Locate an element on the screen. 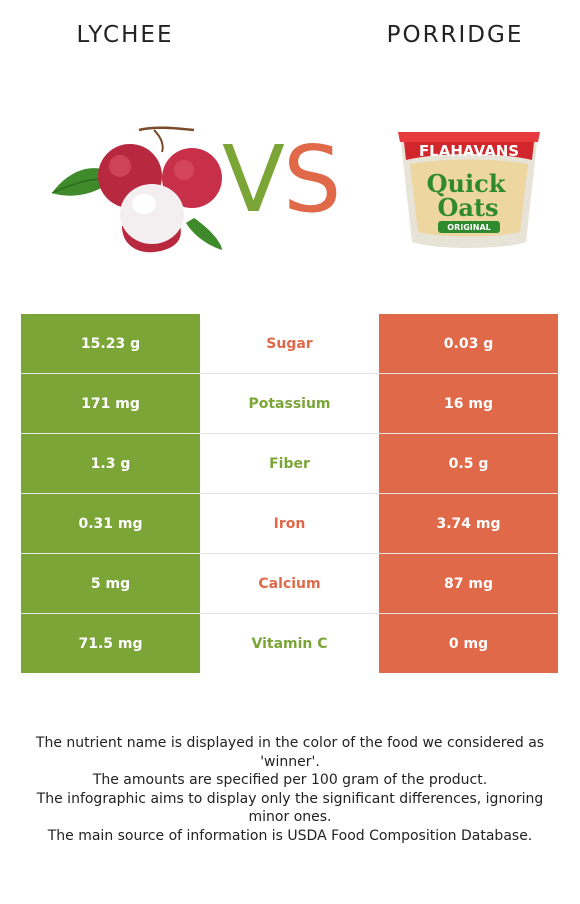  right-food-title: PORRIDGE is located at coordinates (455, 35).